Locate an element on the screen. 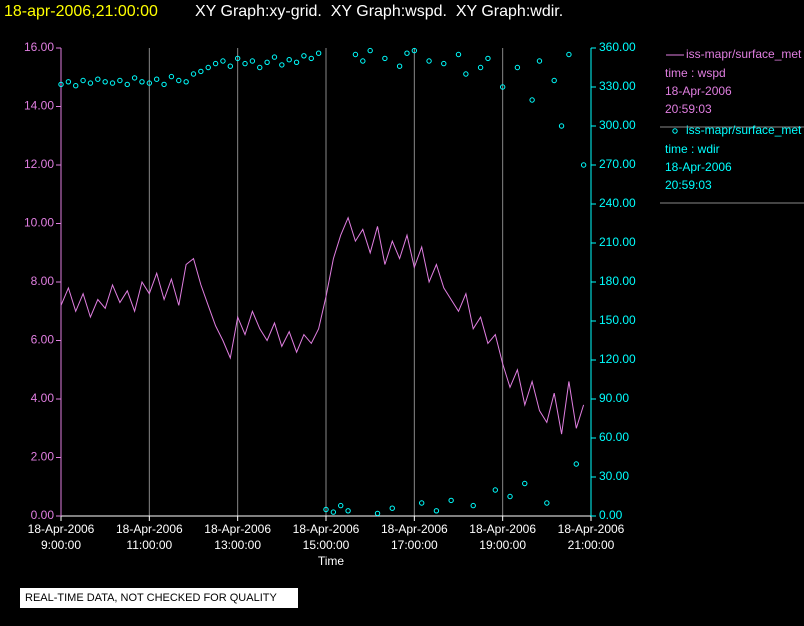 Image resolution: width=804 pixels, height=626 pixels. y2-tick-label: 120.00 is located at coordinates (617, 359).